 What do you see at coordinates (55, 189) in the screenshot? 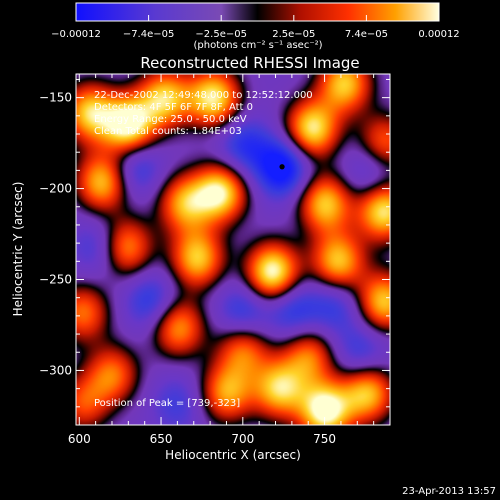
I see `y-tick-label: −200` at bounding box center [55, 189].